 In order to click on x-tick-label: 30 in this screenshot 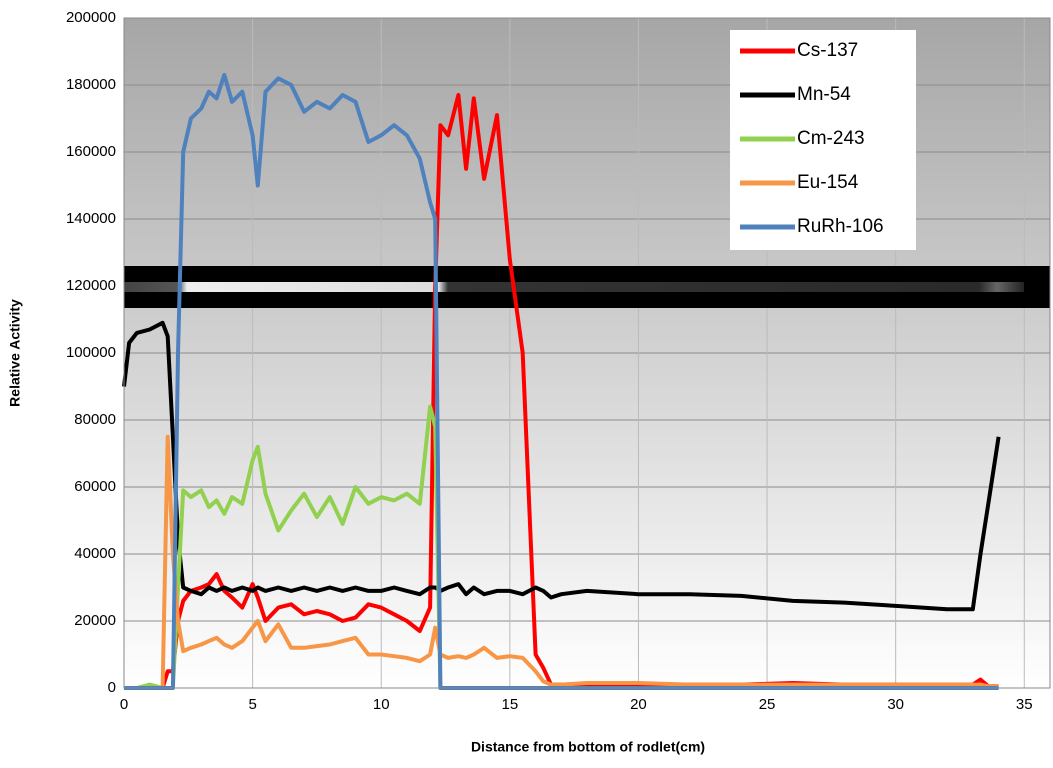, I will do `click(895, 704)`.